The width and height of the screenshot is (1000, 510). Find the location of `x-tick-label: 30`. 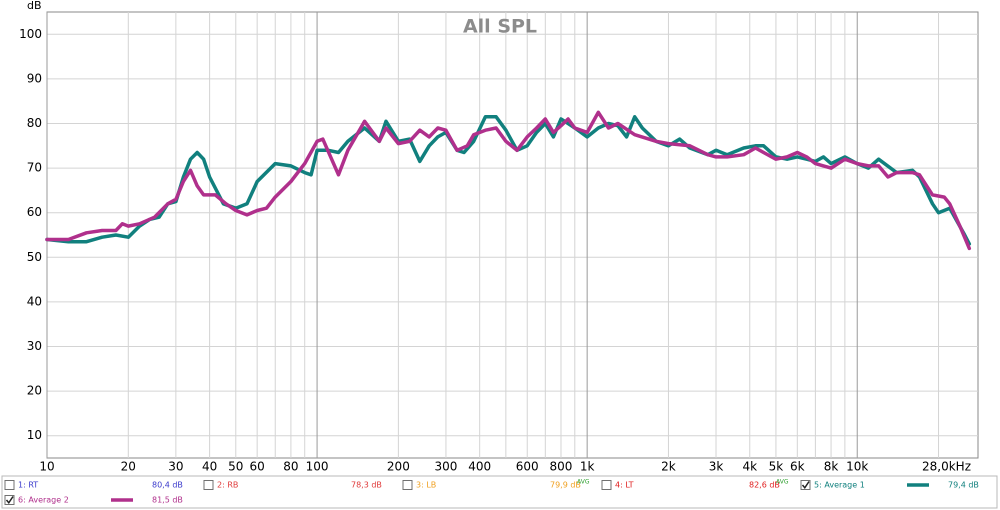

x-tick-label: 30 is located at coordinates (175, 467).